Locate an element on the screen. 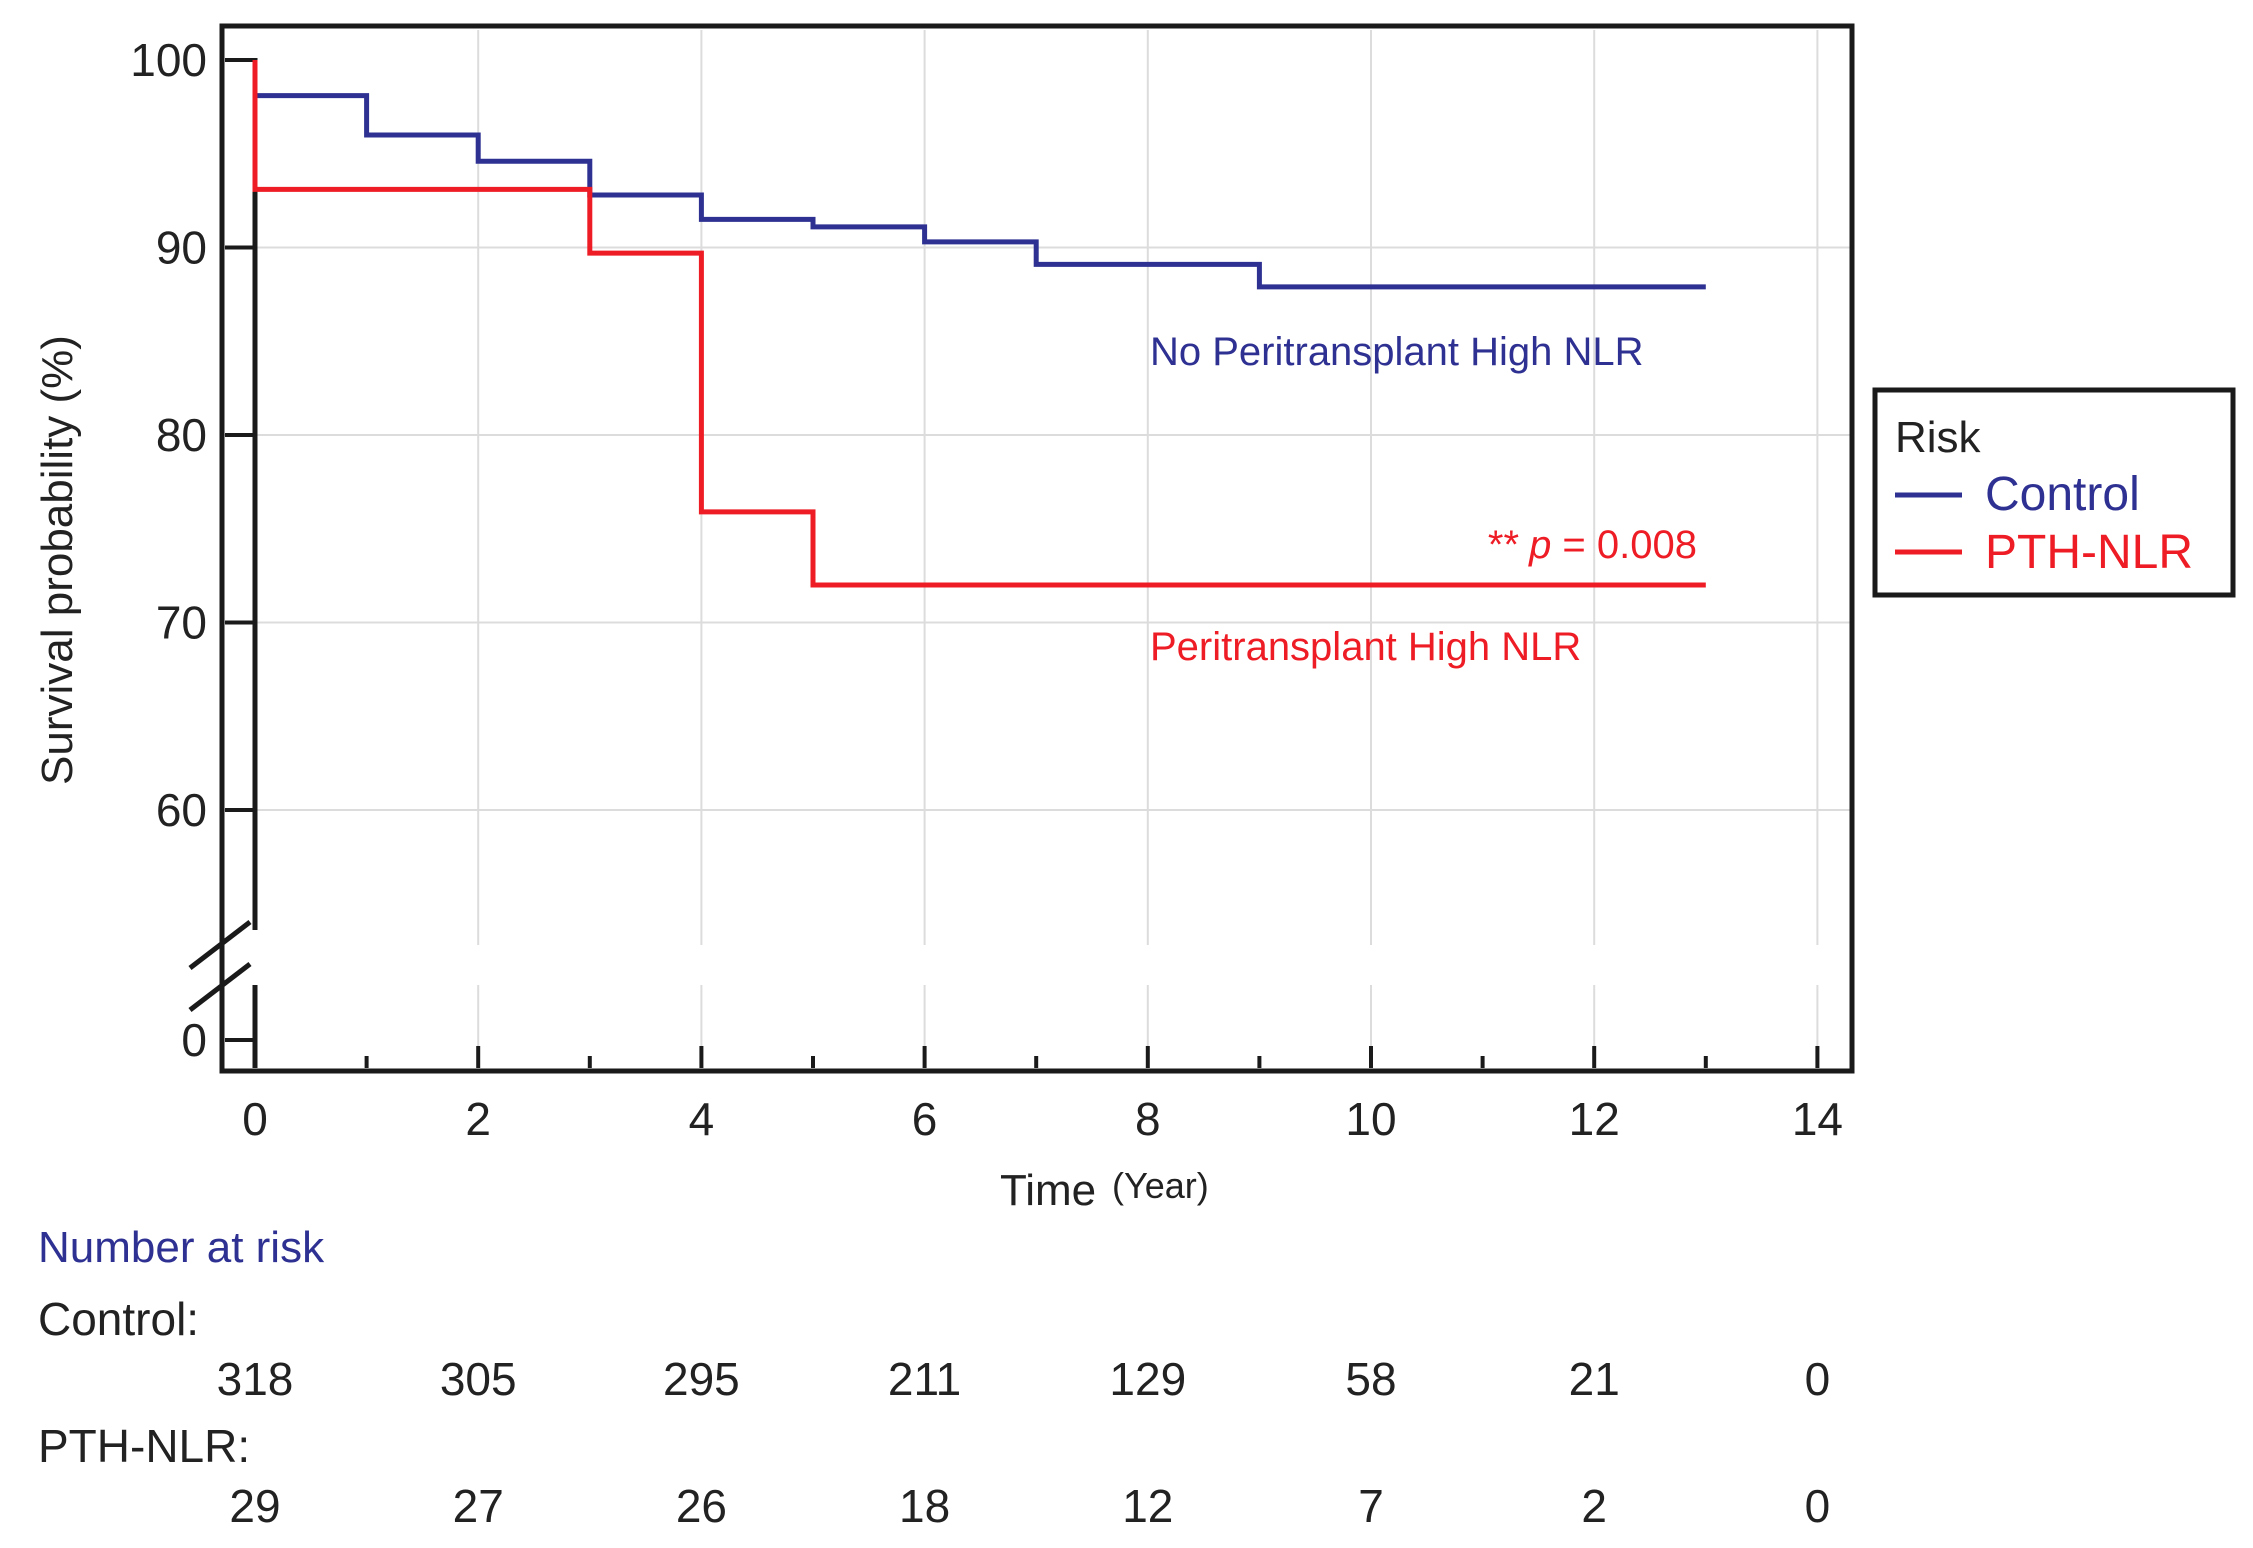 This screenshot has height=1548, width=2253. series-line-control is located at coordinates (979, 175).